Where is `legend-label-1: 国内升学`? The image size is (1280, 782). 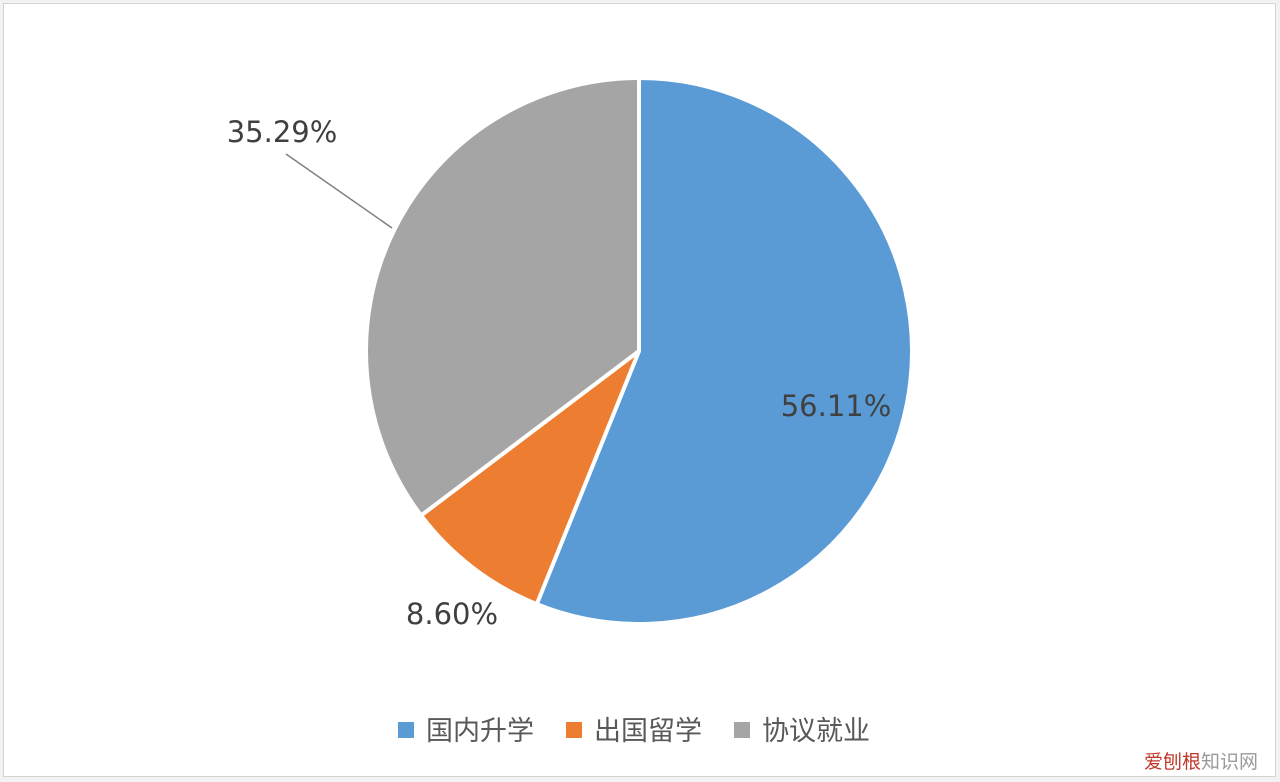
legend-label-1: 国内升学 is located at coordinates (480, 731).